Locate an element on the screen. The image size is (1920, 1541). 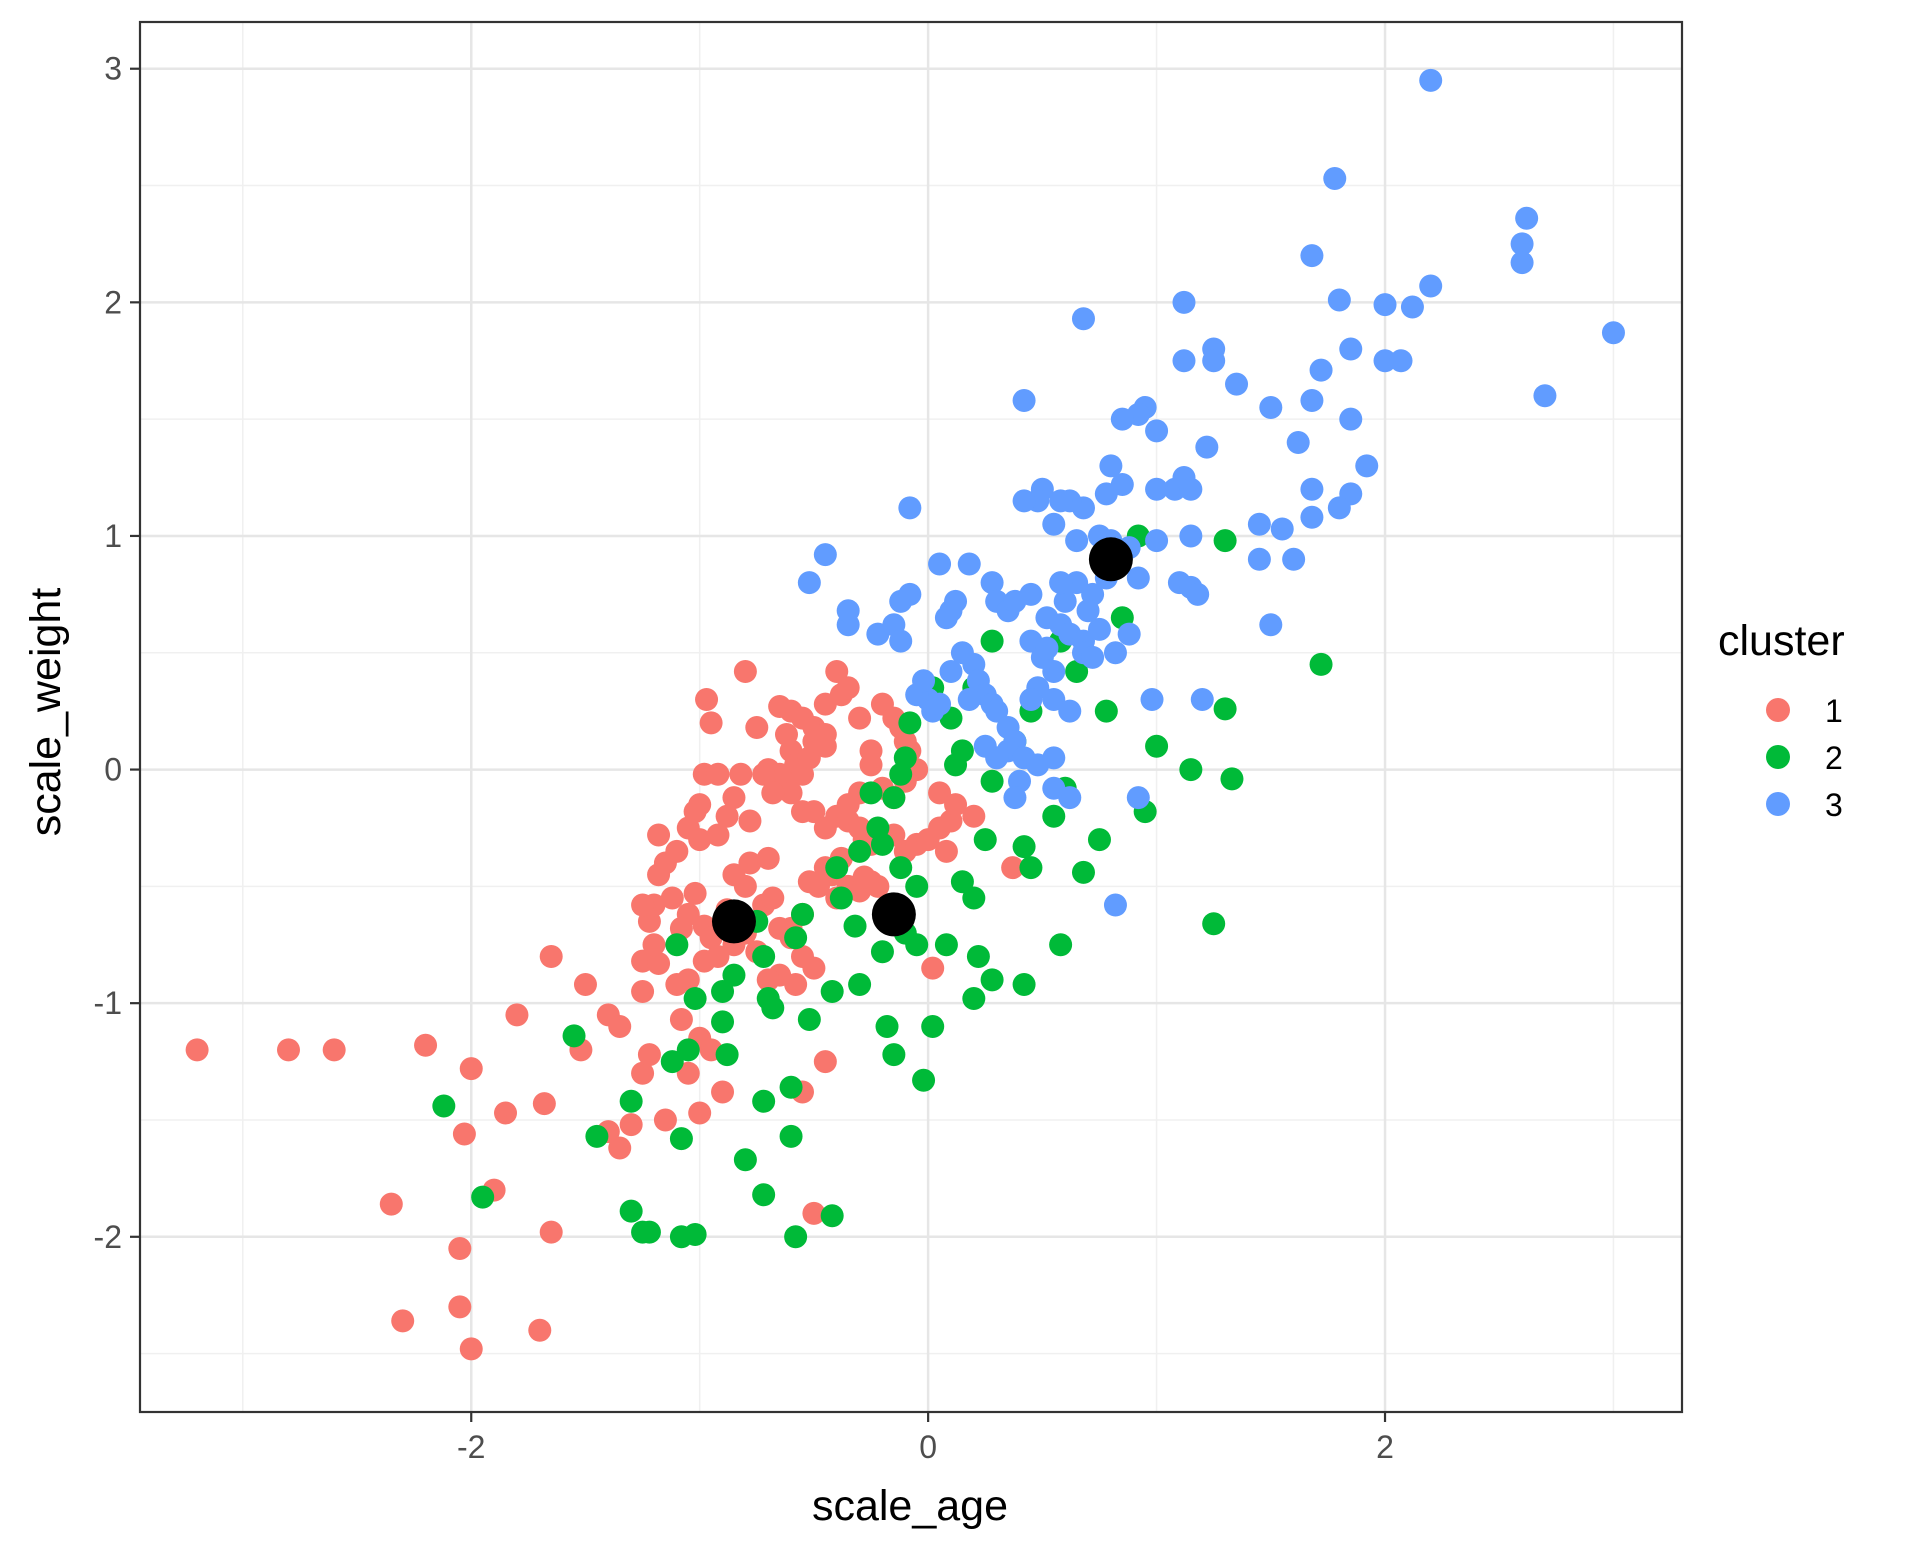
x-axis-title: scale_age is located at coordinates (910, 1506).